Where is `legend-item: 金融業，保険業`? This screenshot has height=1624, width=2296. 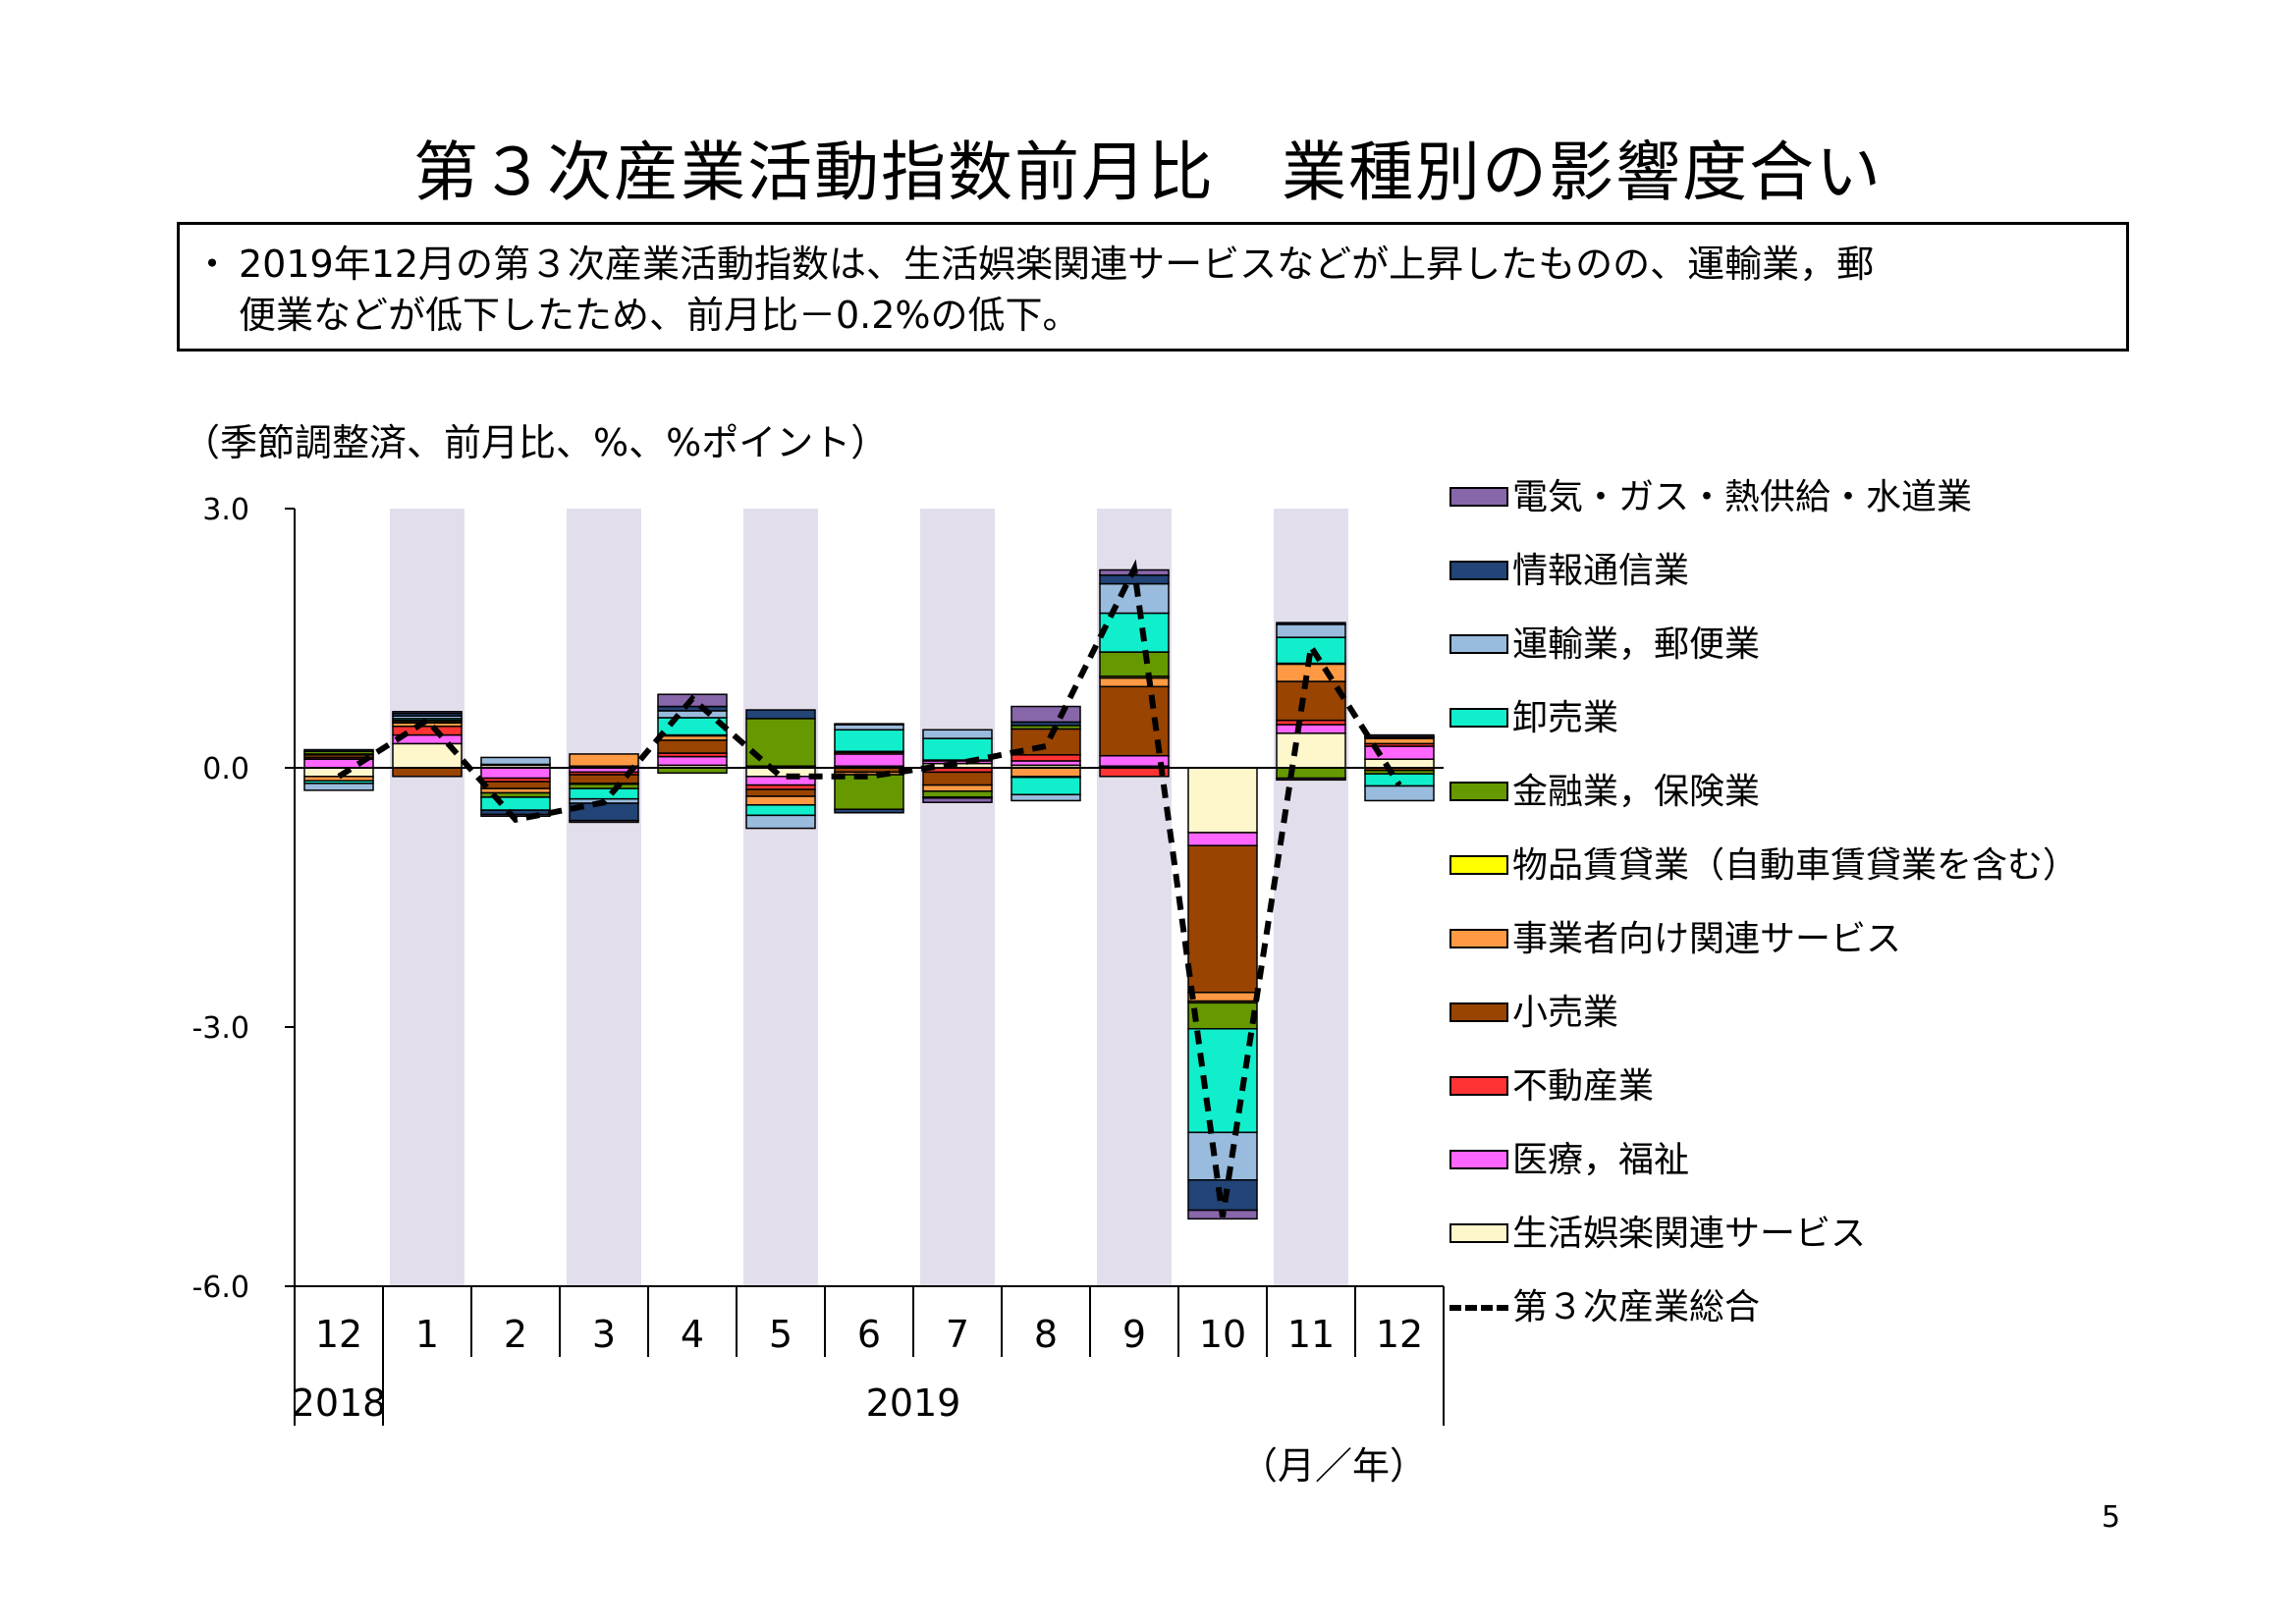
legend-item: 金融業，保険業 is located at coordinates (1793, 792).